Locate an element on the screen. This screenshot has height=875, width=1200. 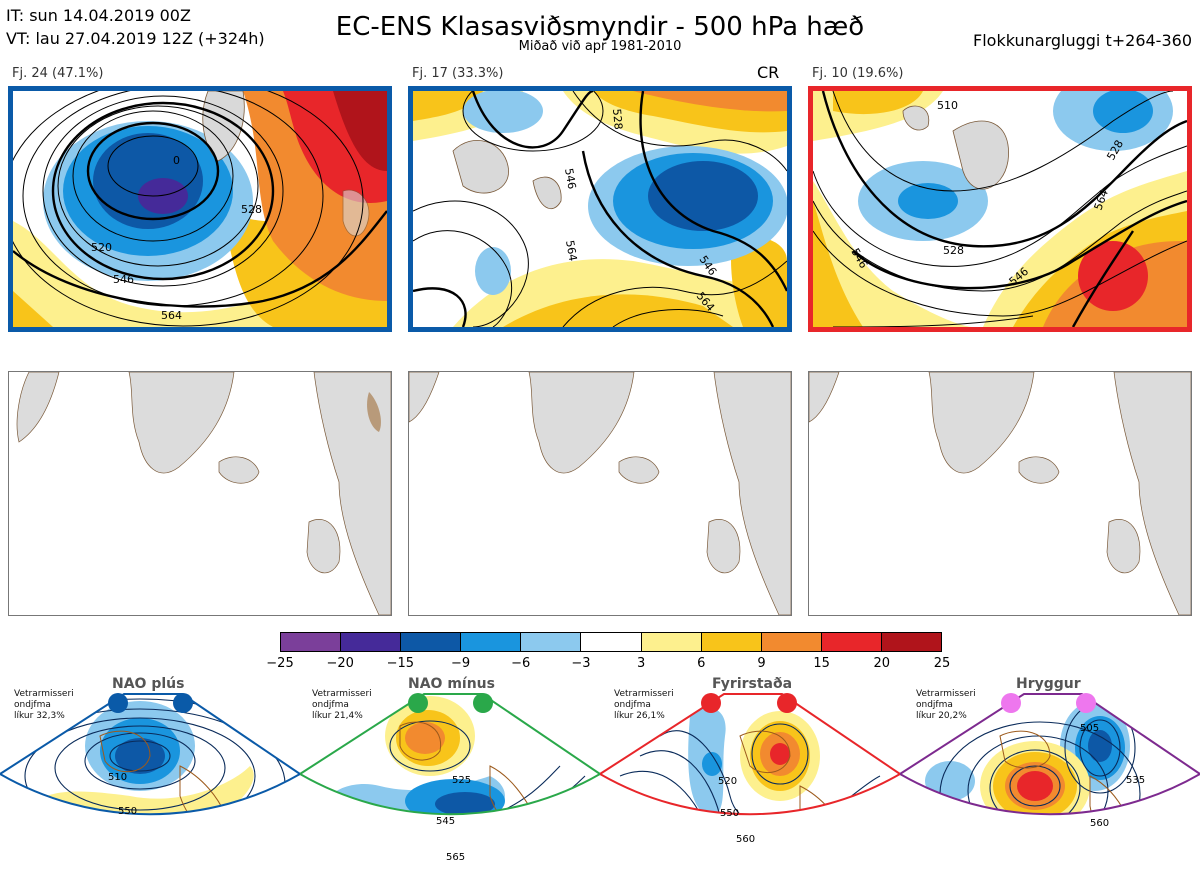
regime-ridge-title: Hryggur is located at coordinates (1048, 684).